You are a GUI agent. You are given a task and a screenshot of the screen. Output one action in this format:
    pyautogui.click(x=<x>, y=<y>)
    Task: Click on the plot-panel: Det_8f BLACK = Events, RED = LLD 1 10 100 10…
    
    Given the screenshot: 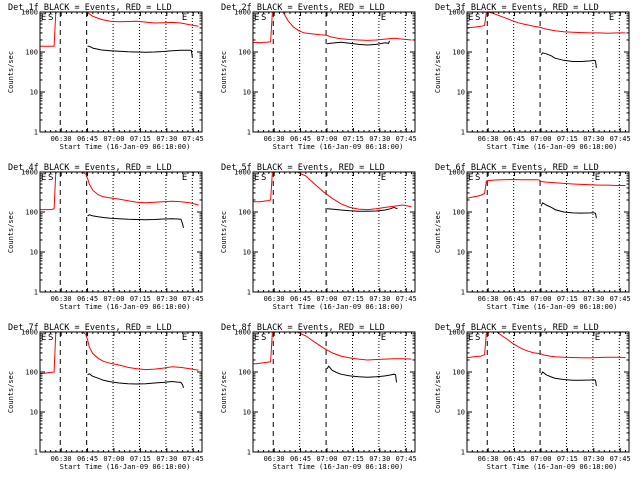 What is the action you would take?
    pyautogui.click(x=318, y=397)
    